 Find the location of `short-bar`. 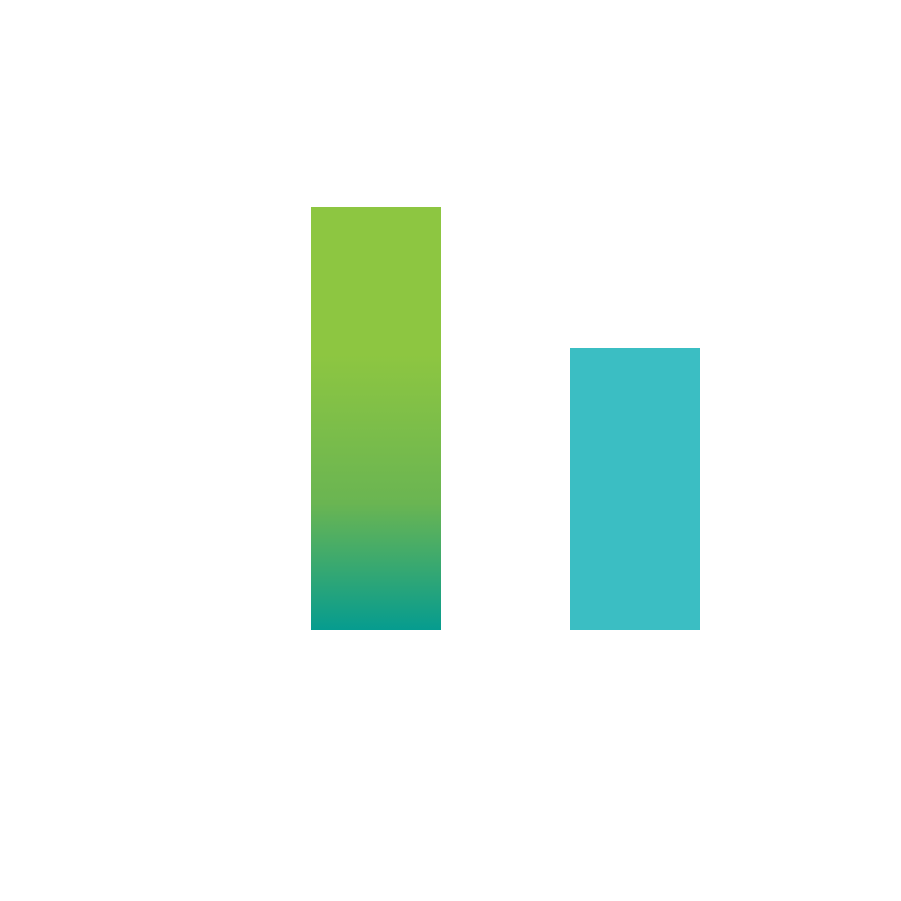

short-bar is located at coordinates (635, 489).